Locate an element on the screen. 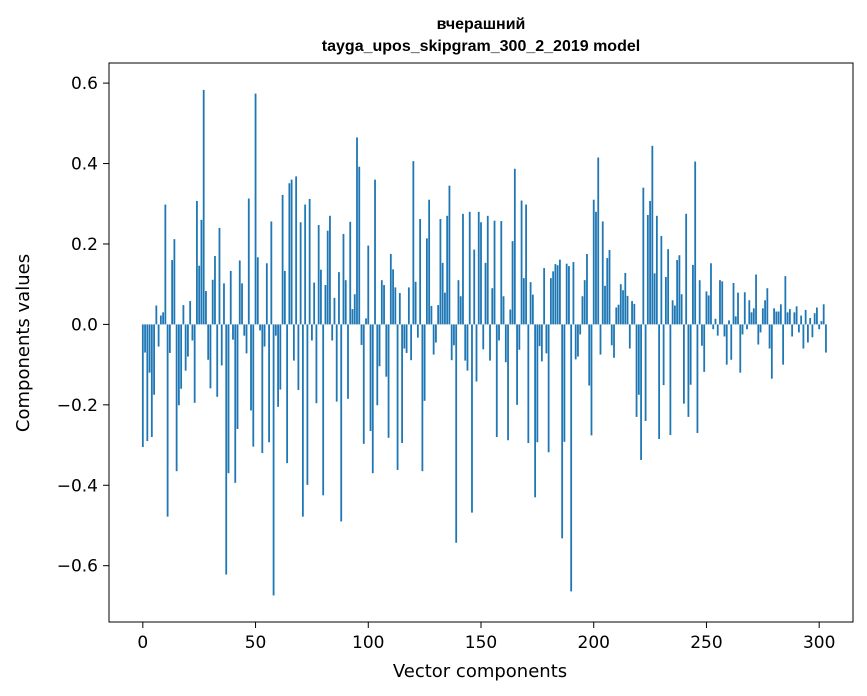 This screenshot has width=867, height=696. y-axis: −0.6 −0.4 −0.2 0.0 0.2 0.4 0.6 is located at coordinates (83, 325).